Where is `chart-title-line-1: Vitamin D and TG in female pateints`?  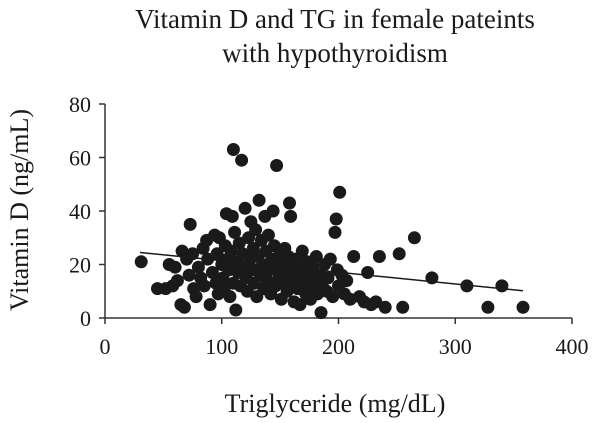 chart-title-line-1: Vitamin D and TG in female pateints is located at coordinates (335, 19).